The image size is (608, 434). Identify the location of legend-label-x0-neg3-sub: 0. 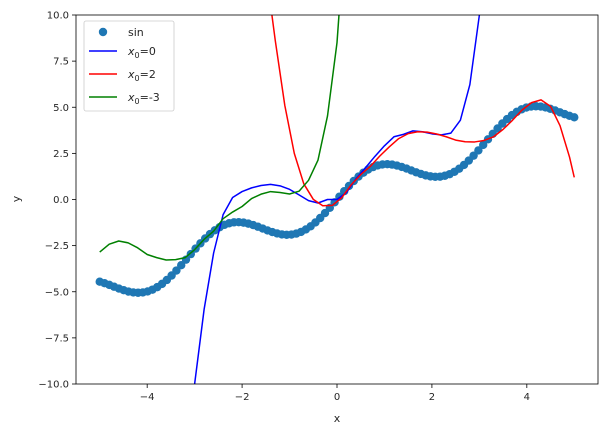
(137, 101).